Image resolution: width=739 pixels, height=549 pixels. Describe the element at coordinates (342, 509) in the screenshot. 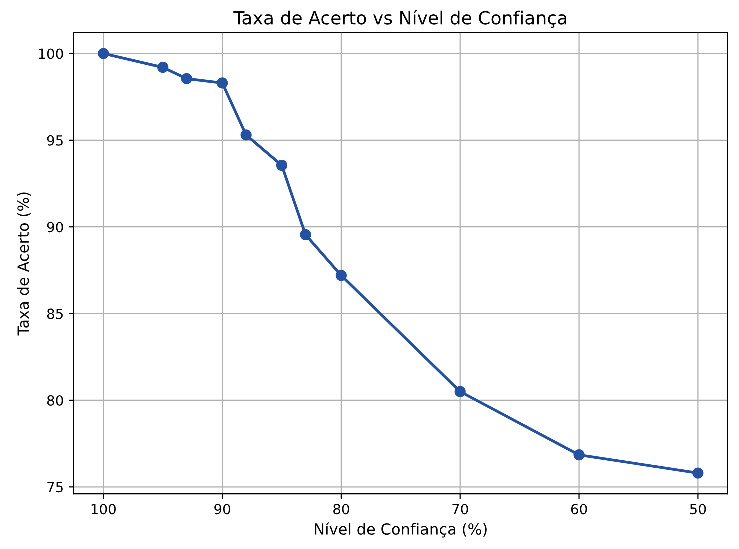

I see `x-tick-label: 80` at that location.